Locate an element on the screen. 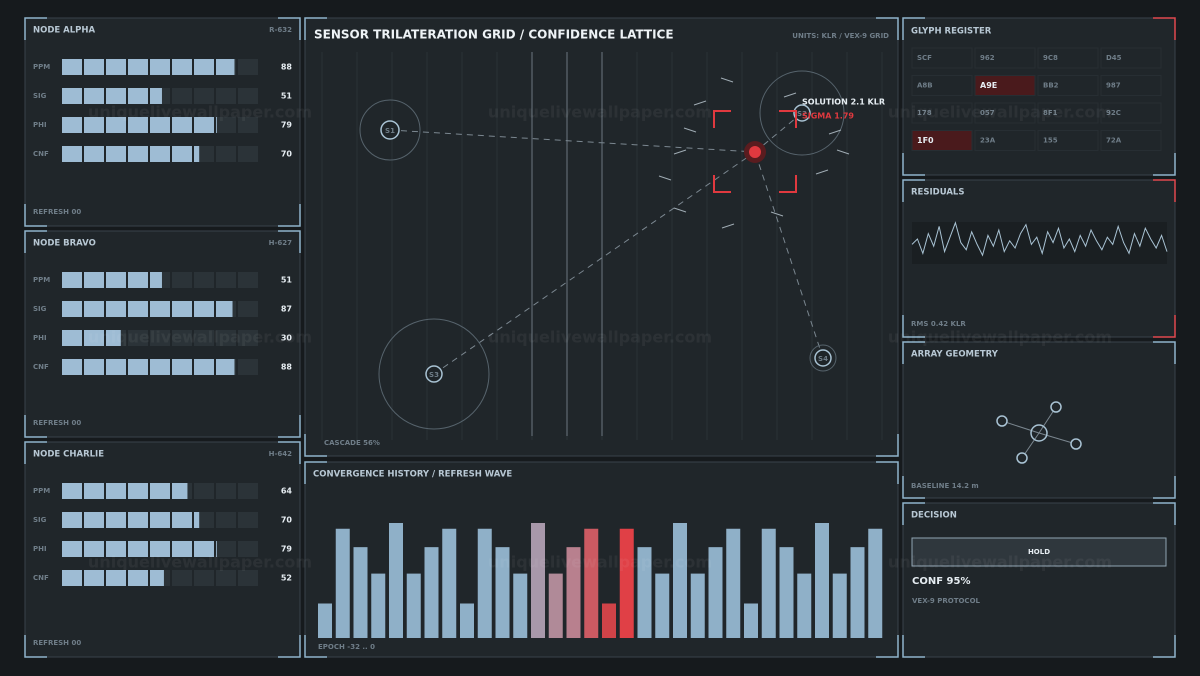  history-footer: EPOCH -32 .. 0 is located at coordinates (346, 647).